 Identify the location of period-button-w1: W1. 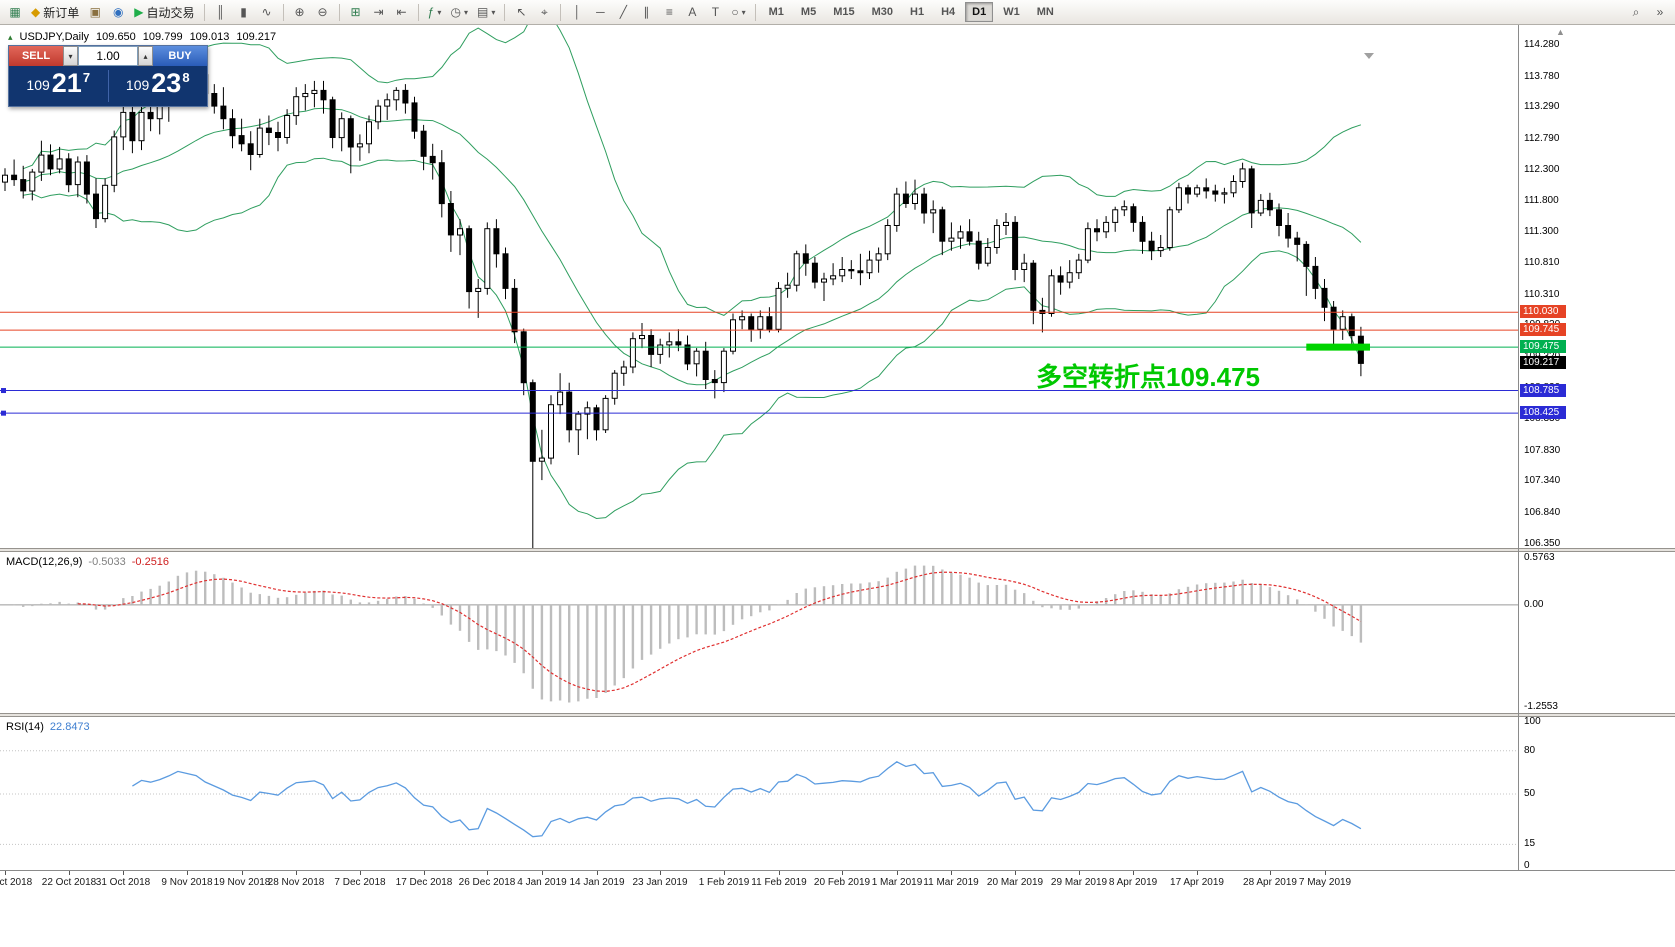
(1011, 12).